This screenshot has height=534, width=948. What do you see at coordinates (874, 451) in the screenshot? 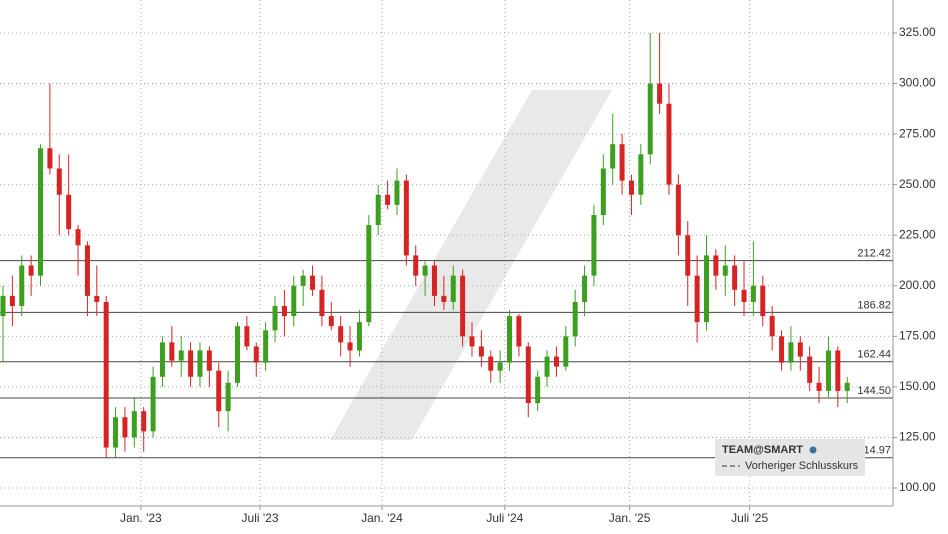
I see `reference-label: 114.97` at bounding box center [874, 451].